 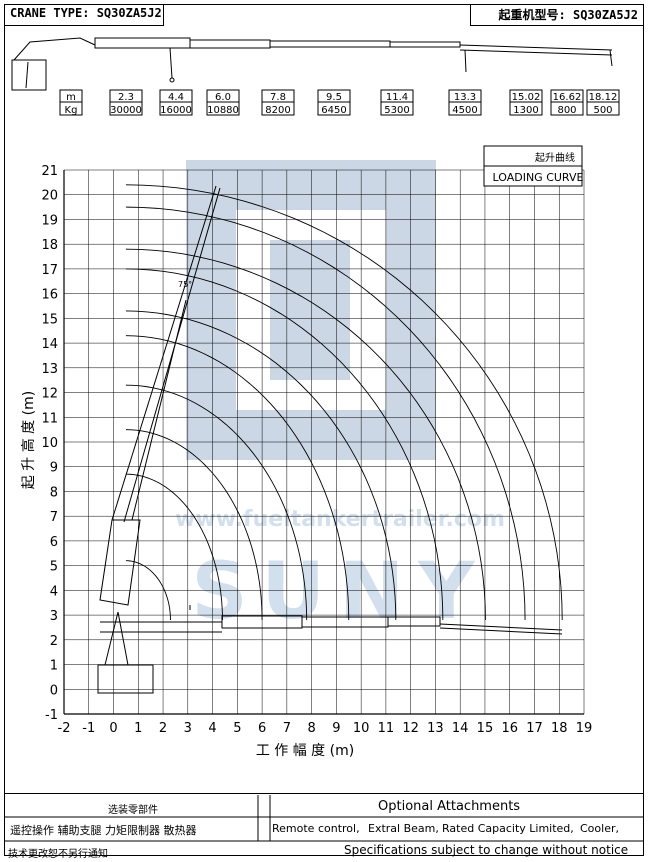 I want to click on options-cn-items: 遥控操作 辅助支腿 力矩限制器 散热器, so click(x=103, y=830).